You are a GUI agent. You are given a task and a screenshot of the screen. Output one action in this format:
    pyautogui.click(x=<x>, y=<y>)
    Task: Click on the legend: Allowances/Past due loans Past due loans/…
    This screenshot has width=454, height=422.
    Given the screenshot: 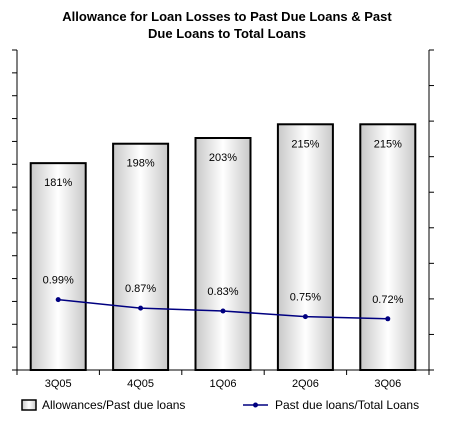 What is the action you would take?
    pyautogui.click(x=220, y=405)
    